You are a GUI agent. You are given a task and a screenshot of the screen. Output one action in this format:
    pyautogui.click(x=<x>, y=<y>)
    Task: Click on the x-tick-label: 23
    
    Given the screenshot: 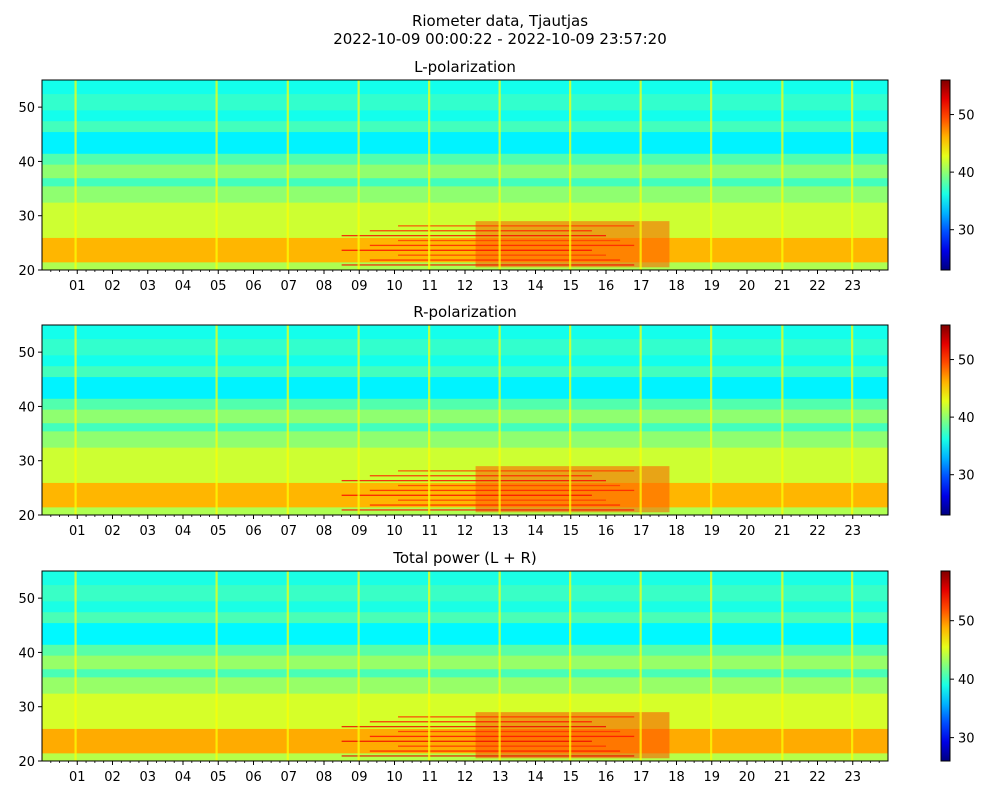 What is the action you would take?
    pyautogui.click(x=852, y=286)
    